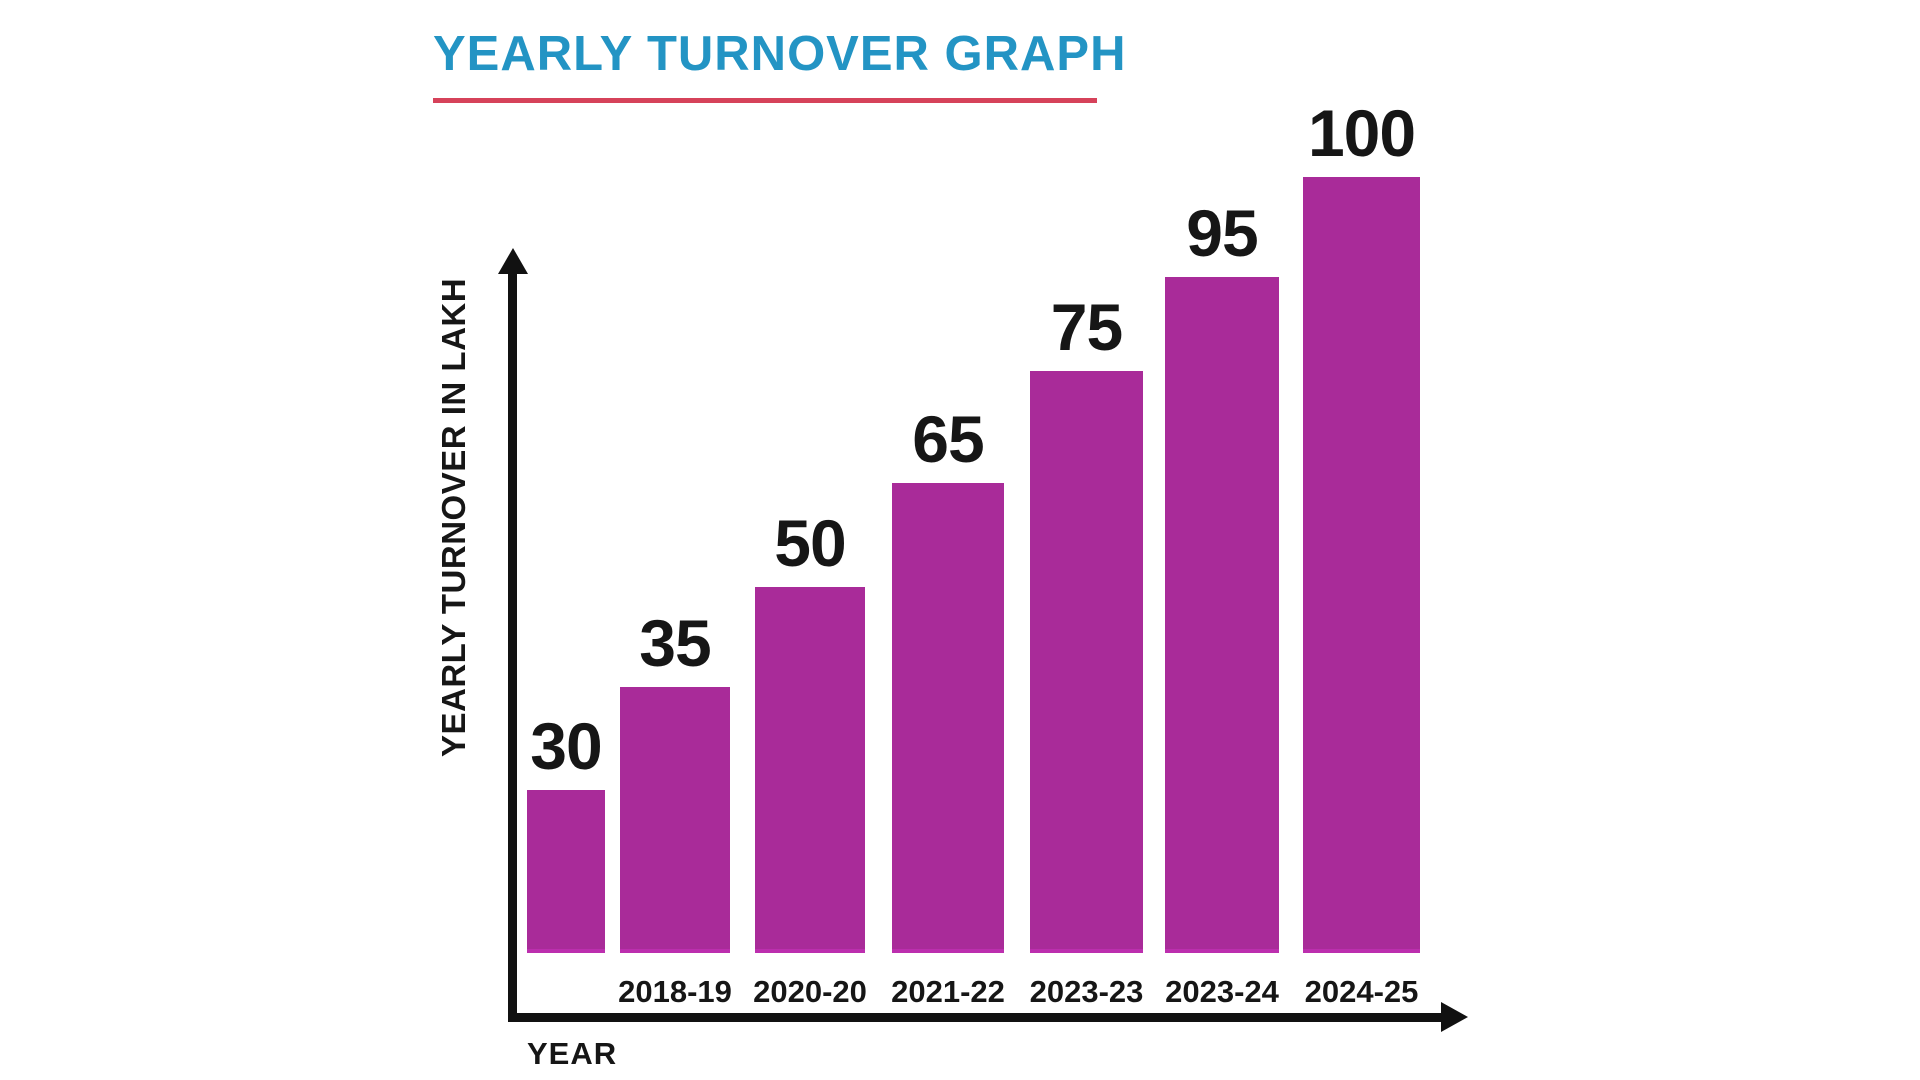 The width and height of the screenshot is (1920, 1080). Describe the element at coordinates (1454, 1017) in the screenshot. I see `x-axis-arrowhead-icon` at that location.